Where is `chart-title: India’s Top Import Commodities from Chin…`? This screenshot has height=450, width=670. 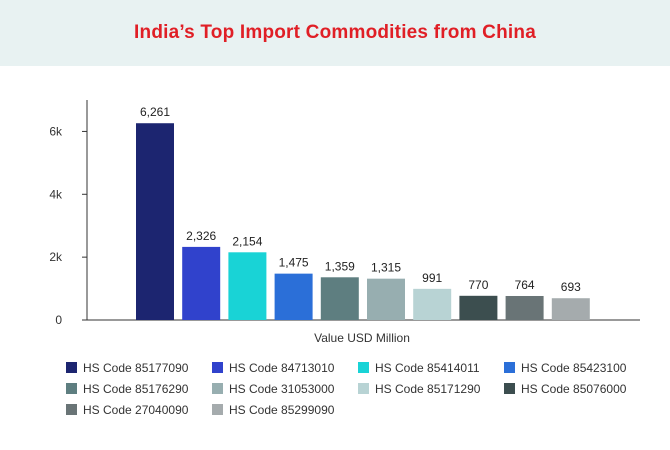
chart-title: India’s Top Import Commodities from Chin… is located at coordinates (335, 32).